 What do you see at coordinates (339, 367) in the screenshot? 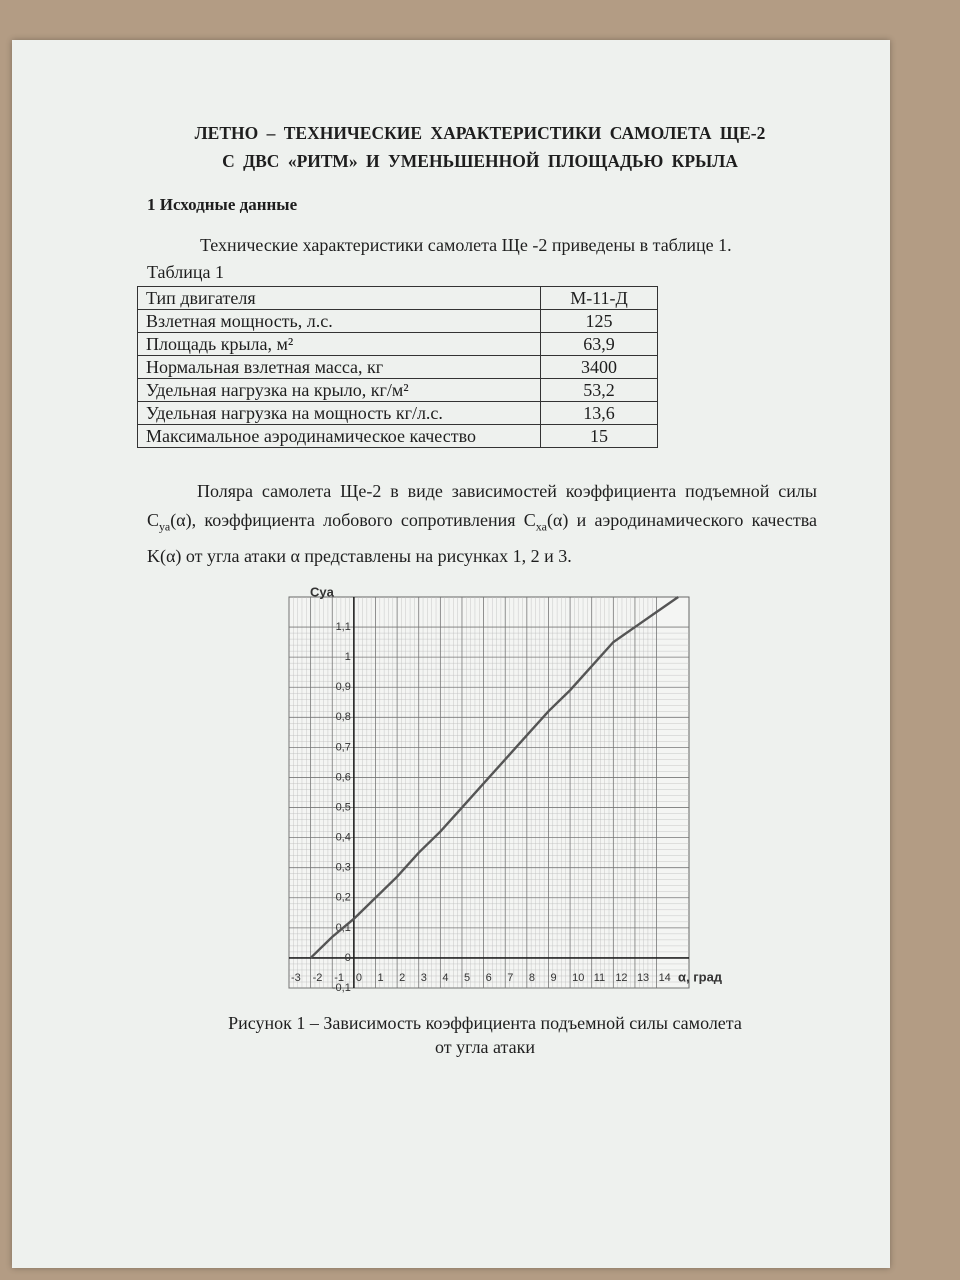
I see `table-cell: Нормальная взлетная масса, кг` at bounding box center [339, 367].